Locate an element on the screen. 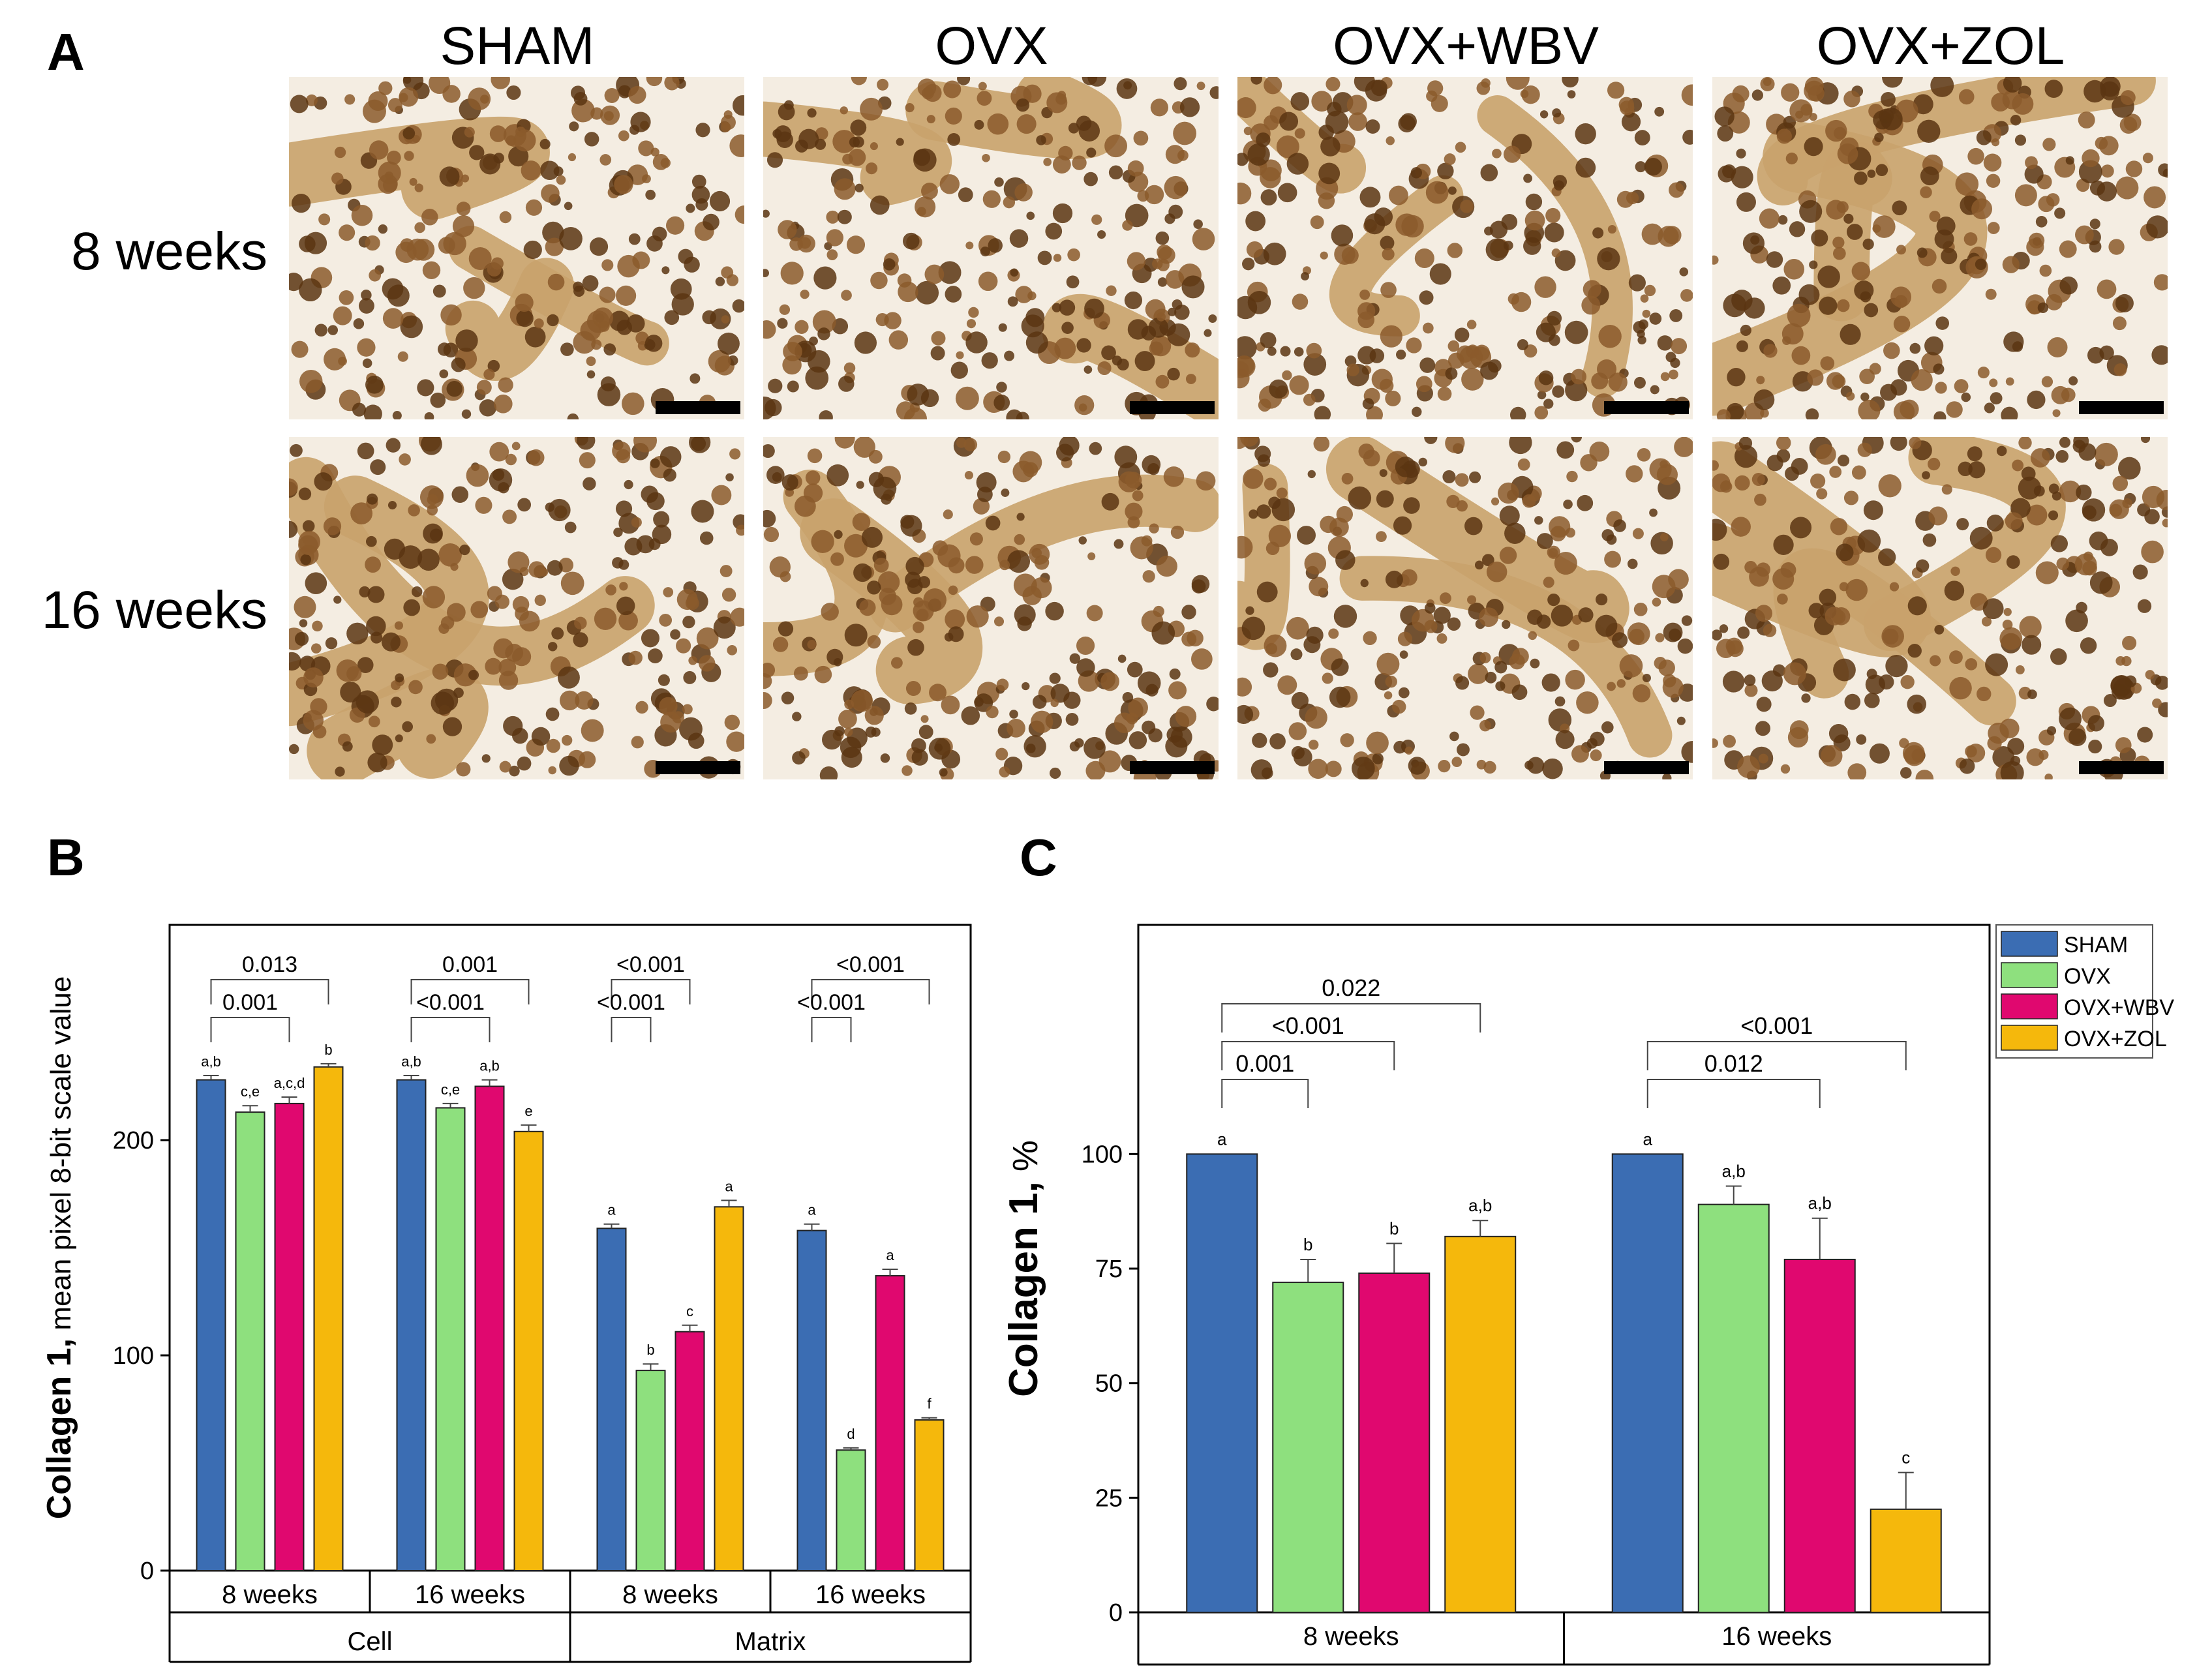 This screenshot has height=1673, width=2212. legend-label: OVX+WBV is located at coordinates (2119, 1007).